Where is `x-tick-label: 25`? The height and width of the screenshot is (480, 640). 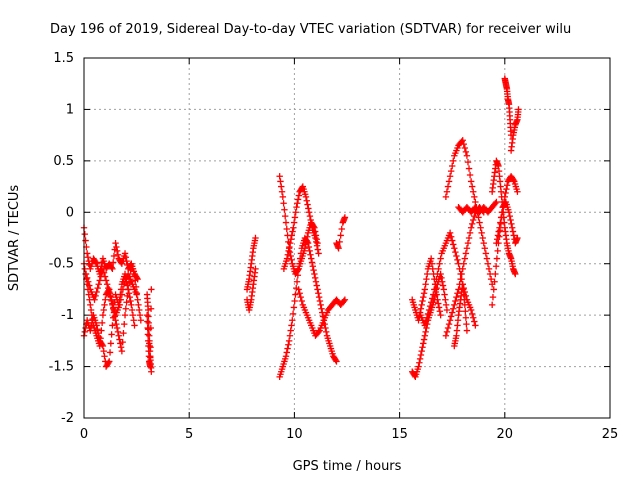 x-tick-label: 25 is located at coordinates (610, 434).